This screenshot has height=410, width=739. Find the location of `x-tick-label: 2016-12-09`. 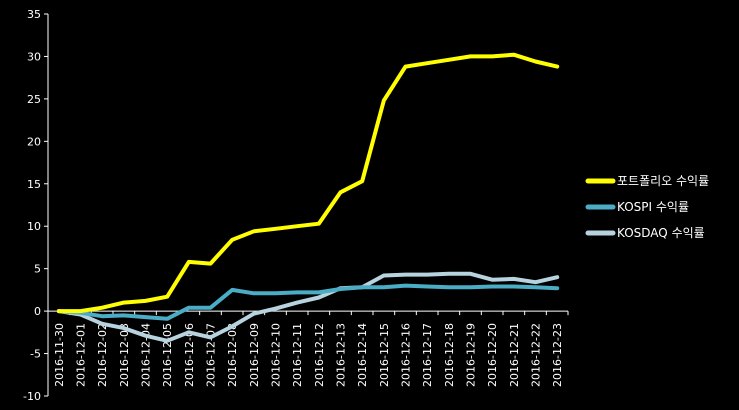

x-tick-label: 2016-12-09 is located at coordinates (254, 355).